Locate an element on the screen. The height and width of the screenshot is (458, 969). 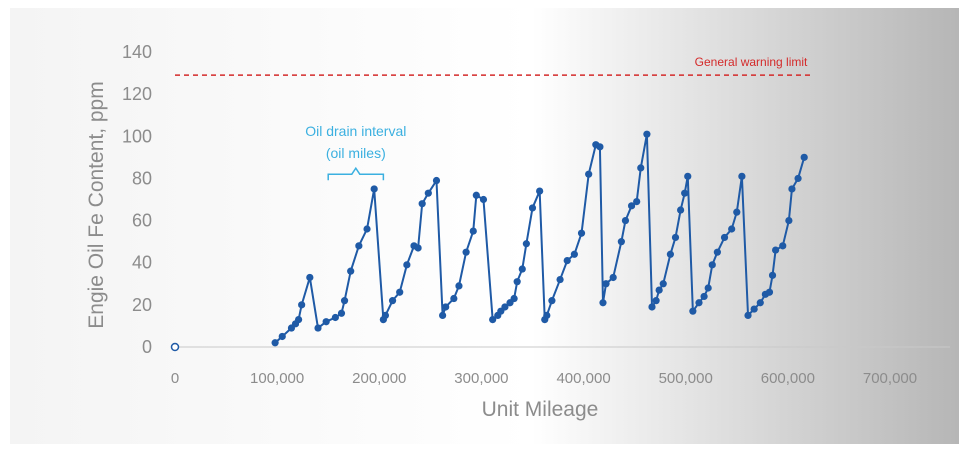
y-tick-label: 40 is located at coordinates (142, 263).